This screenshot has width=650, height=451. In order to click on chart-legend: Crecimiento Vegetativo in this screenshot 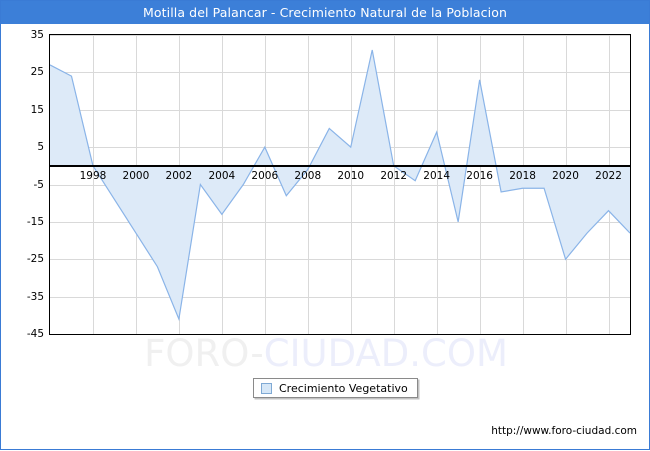, I will do `click(335, 388)`.